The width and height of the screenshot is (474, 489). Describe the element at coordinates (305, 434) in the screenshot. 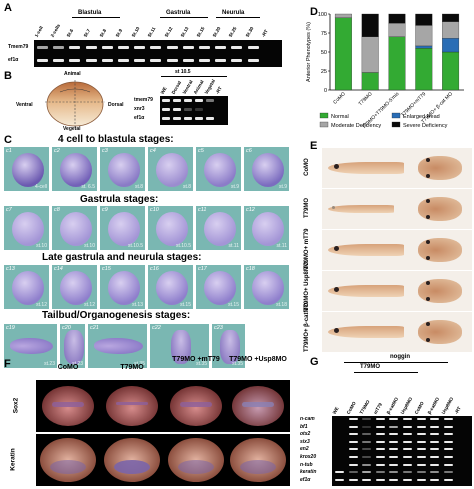

I see `row-label: otx2` at that location.